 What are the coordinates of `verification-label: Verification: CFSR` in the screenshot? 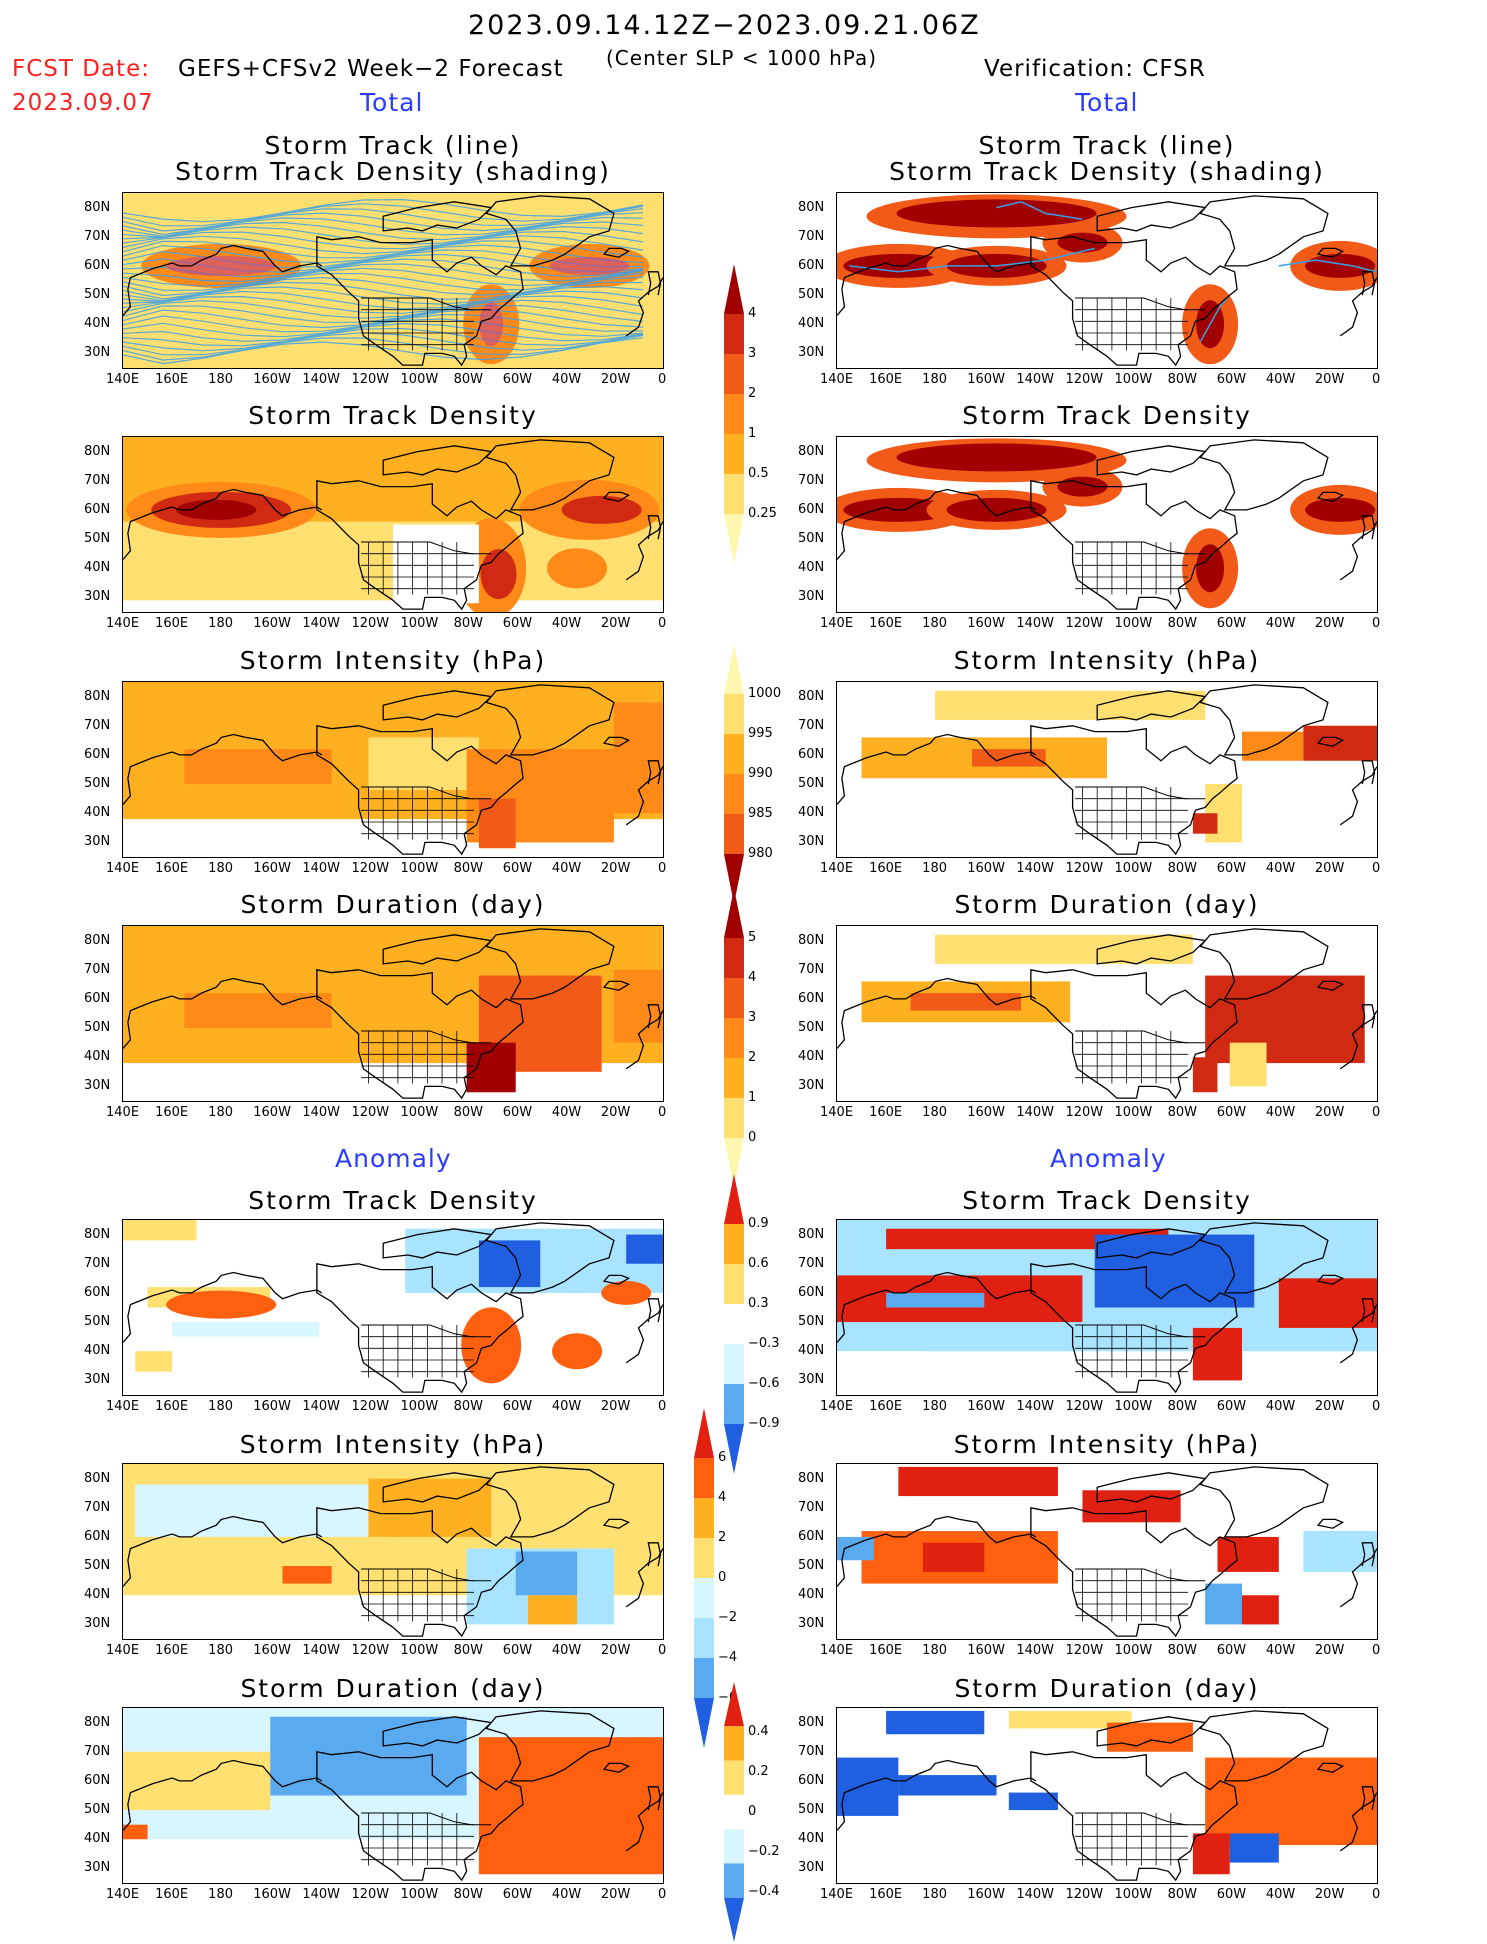 It's located at (1095, 69).